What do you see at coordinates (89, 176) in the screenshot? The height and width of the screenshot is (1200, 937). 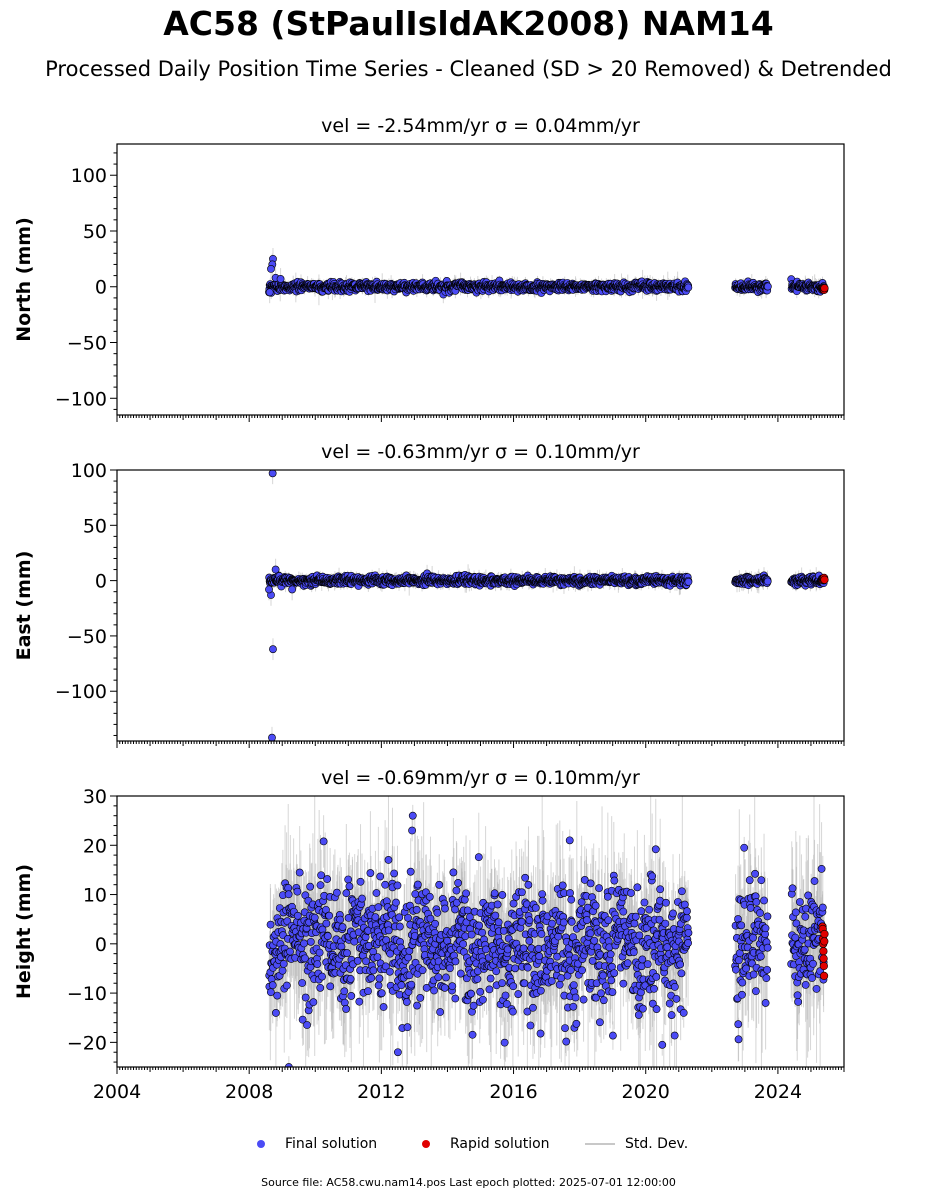 I see `y-tick-label: 100` at bounding box center [89, 176].